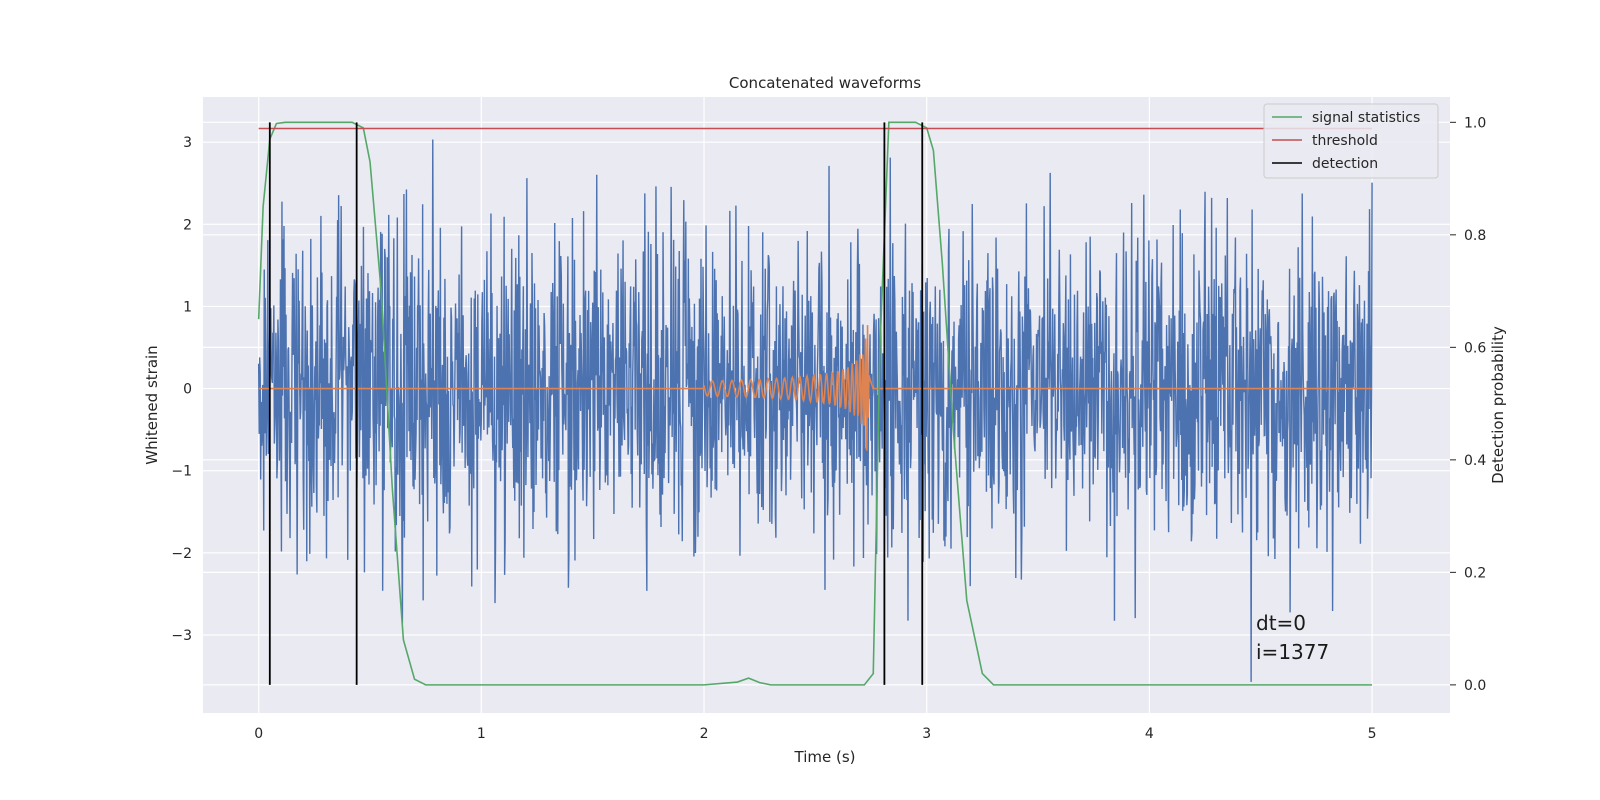 The height and width of the screenshot is (800, 1600). Describe the element at coordinates (1372, 734) in the screenshot. I see `x-tick-label: 5` at that location.